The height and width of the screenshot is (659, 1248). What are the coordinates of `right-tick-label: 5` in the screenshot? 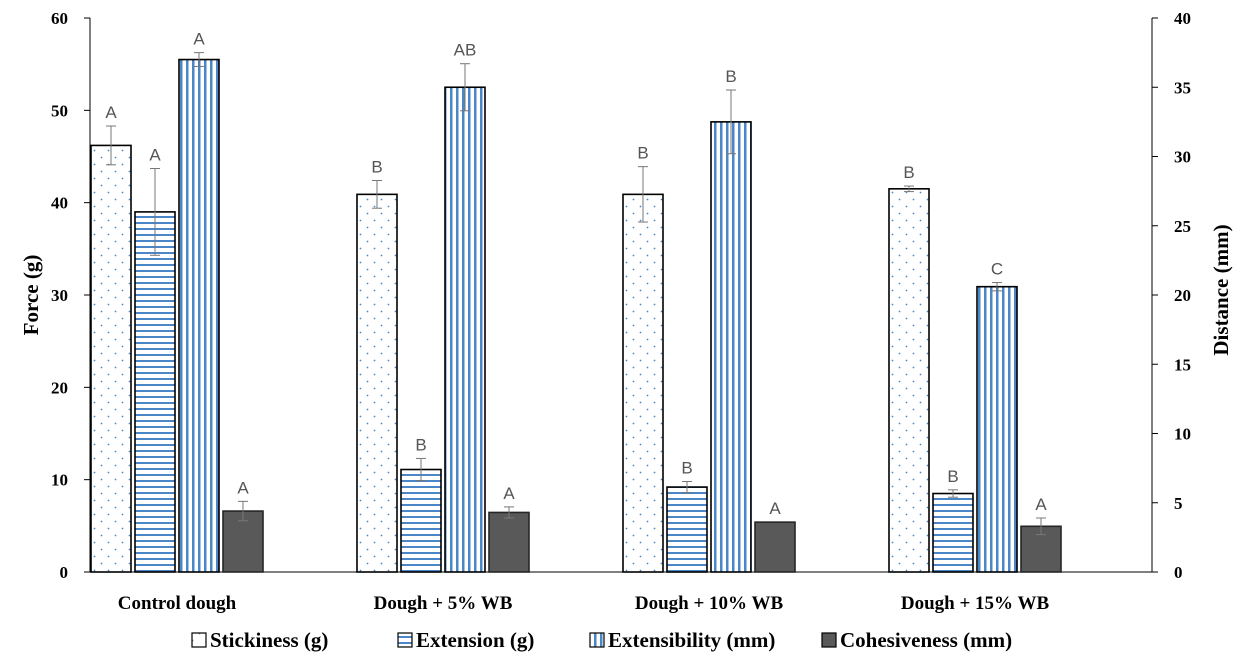 It's located at (1178, 503).